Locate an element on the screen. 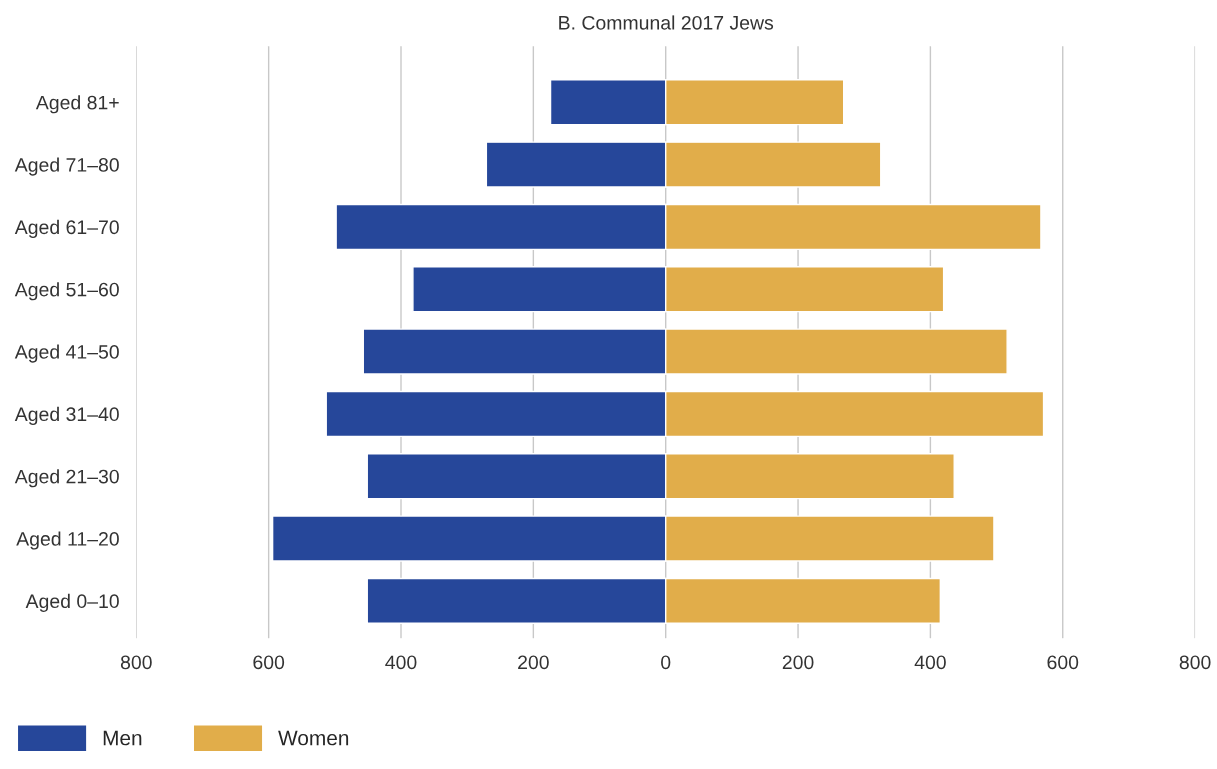  y-tick-label: Aged 31–40 is located at coordinates (66, 415).